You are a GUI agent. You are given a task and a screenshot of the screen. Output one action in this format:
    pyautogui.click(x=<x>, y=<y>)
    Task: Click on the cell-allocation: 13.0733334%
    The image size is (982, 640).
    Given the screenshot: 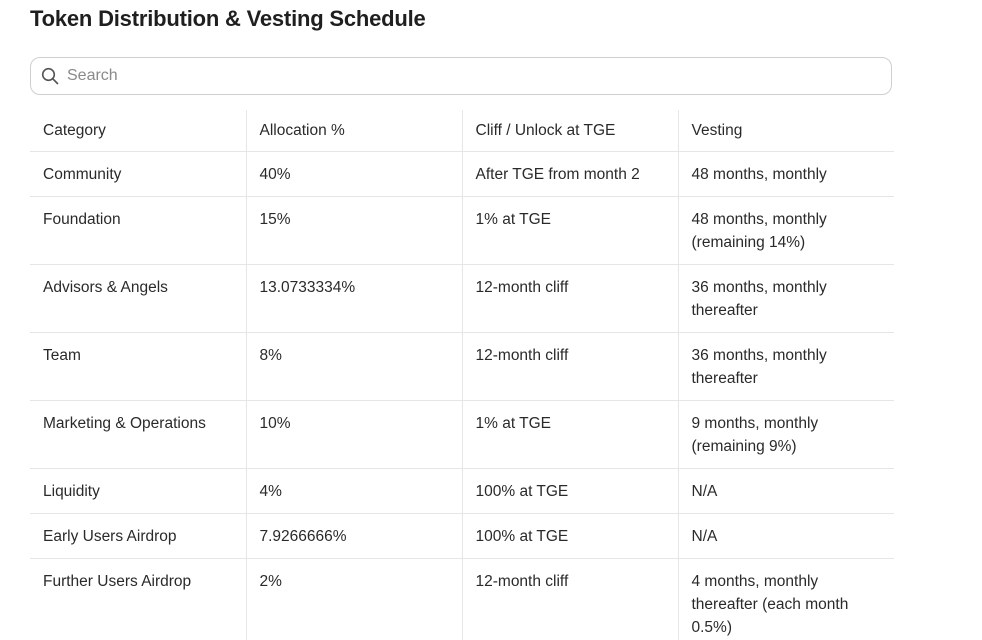 What is the action you would take?
    pyautogui.click(x=353, y=298)
    